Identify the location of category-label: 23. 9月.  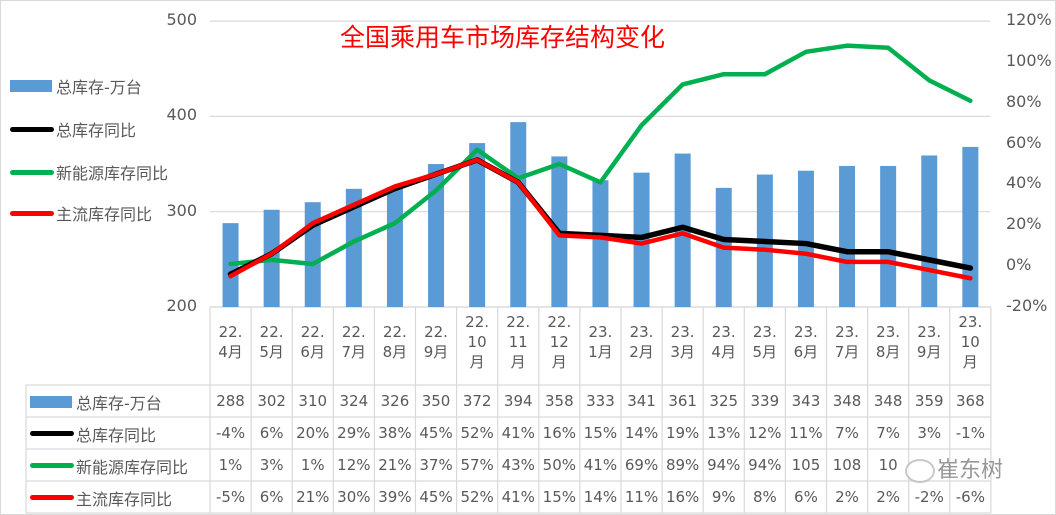
(929, 342).